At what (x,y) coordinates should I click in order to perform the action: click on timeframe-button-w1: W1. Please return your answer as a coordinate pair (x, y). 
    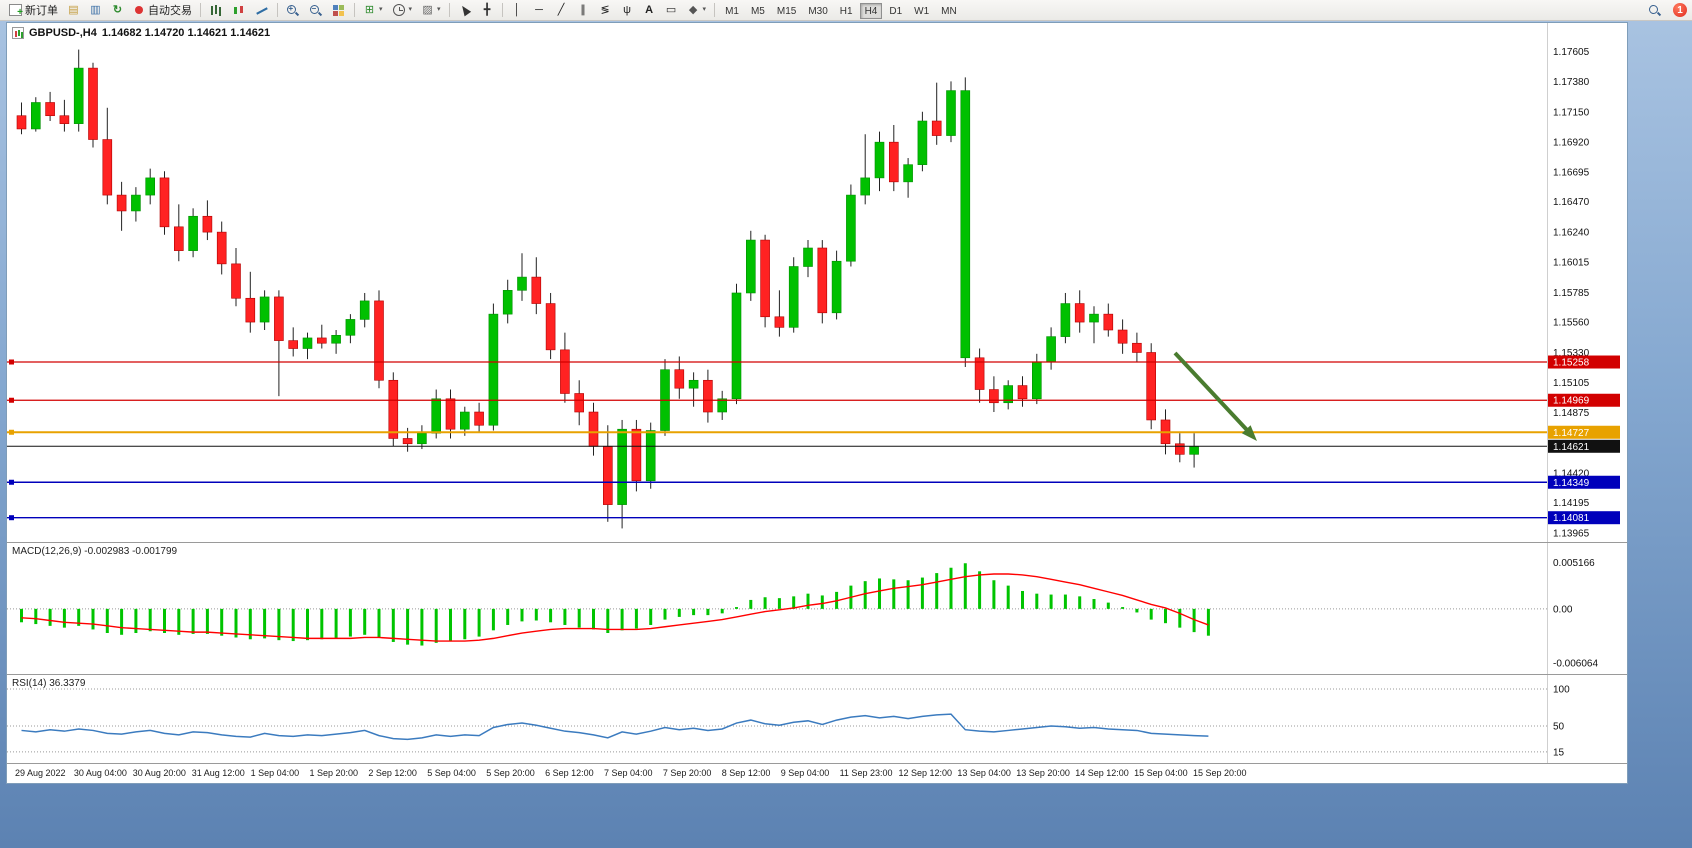
    Looking at the image, I should click on (921, 11).